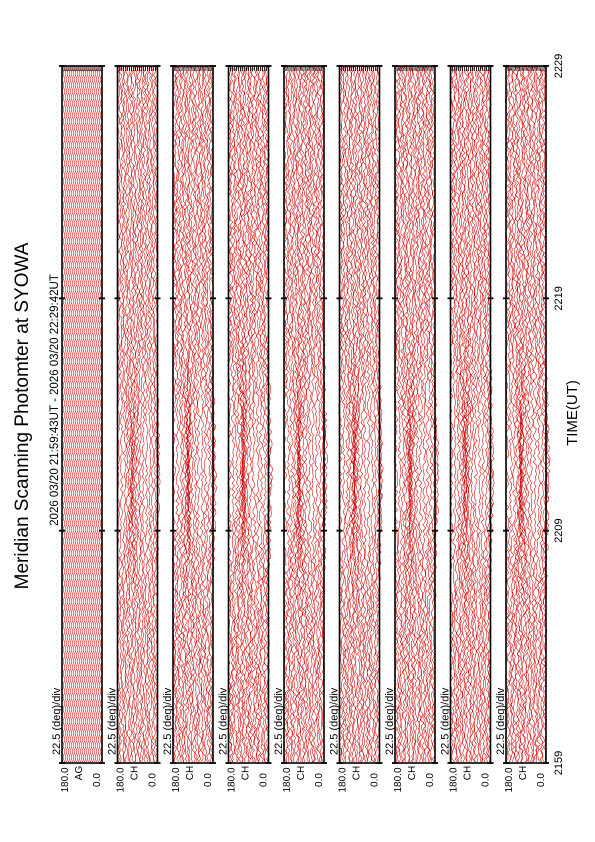  I want to click on panel-9: 22.5 (deg)/div 180.0 0.0 CH, so click(523, 429).